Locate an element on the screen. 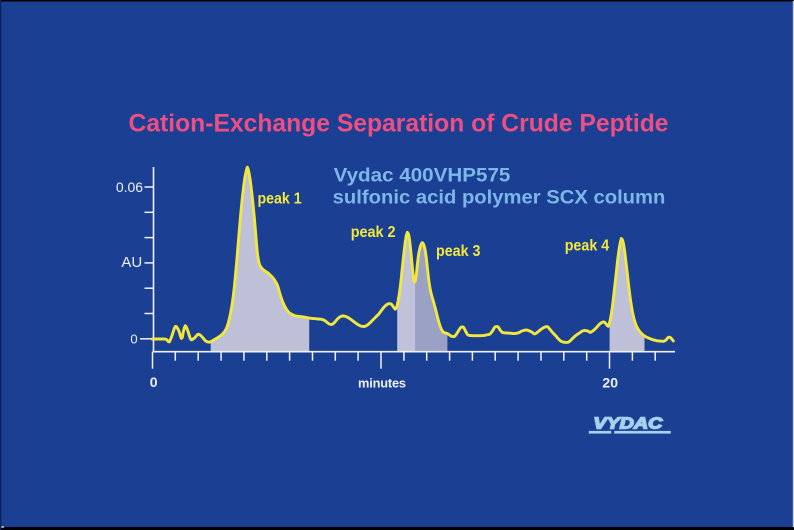  svg-text:sulfonic acid polymer SCX colu: sulfonic acid polymer SCX column is located at coordinates (499, 197).